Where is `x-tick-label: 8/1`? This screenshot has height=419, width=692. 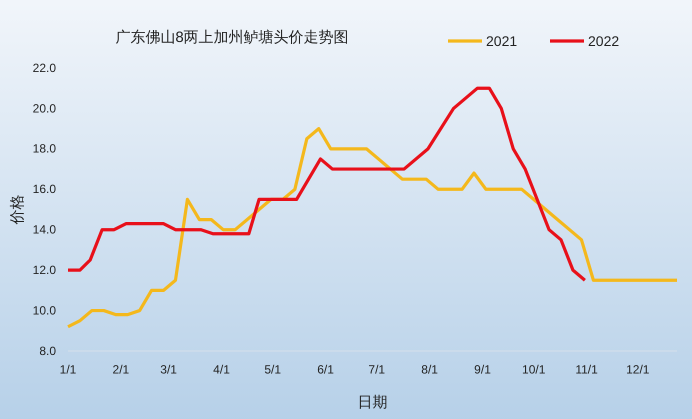
x-tick-label: 8/1 is located at coordinates (429, 369).